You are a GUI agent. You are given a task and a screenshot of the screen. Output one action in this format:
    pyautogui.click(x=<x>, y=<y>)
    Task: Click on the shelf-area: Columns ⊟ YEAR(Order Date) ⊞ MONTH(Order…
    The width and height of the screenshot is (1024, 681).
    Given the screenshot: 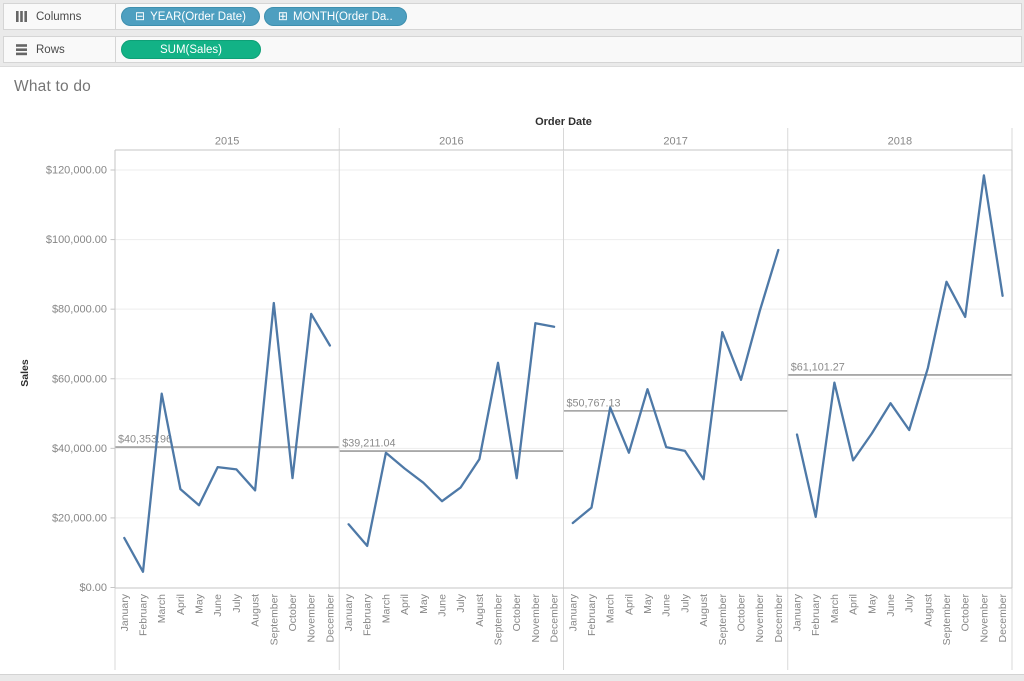 What is the action you would take?
    pyautogui.click(x=512, y=33)
    